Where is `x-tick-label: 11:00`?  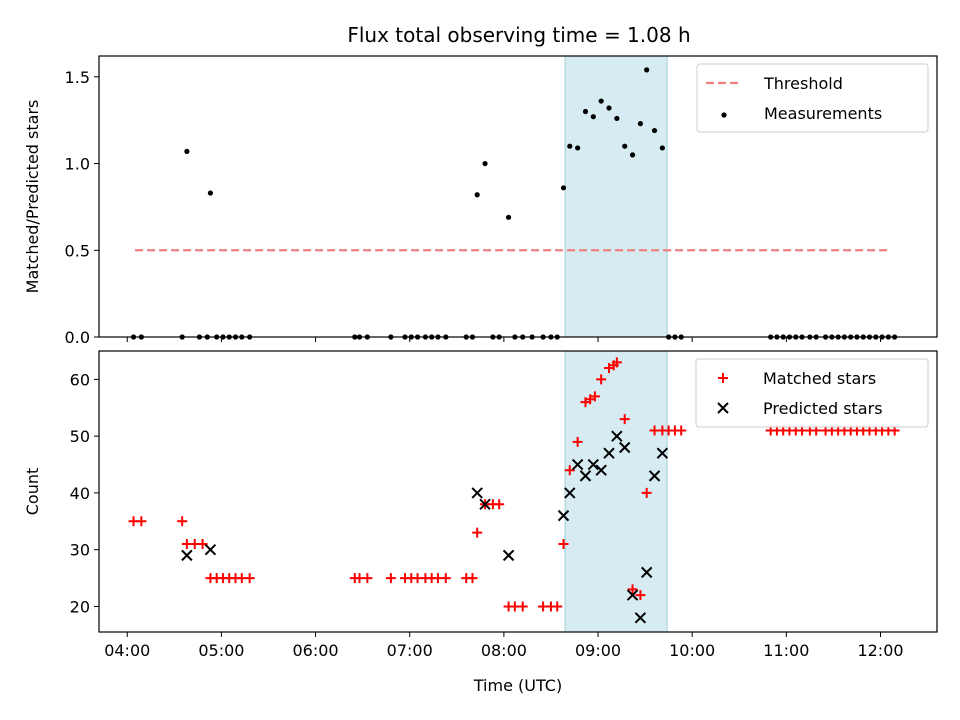 x-tick-label: 11:00 is located at coordinates (786, 650).